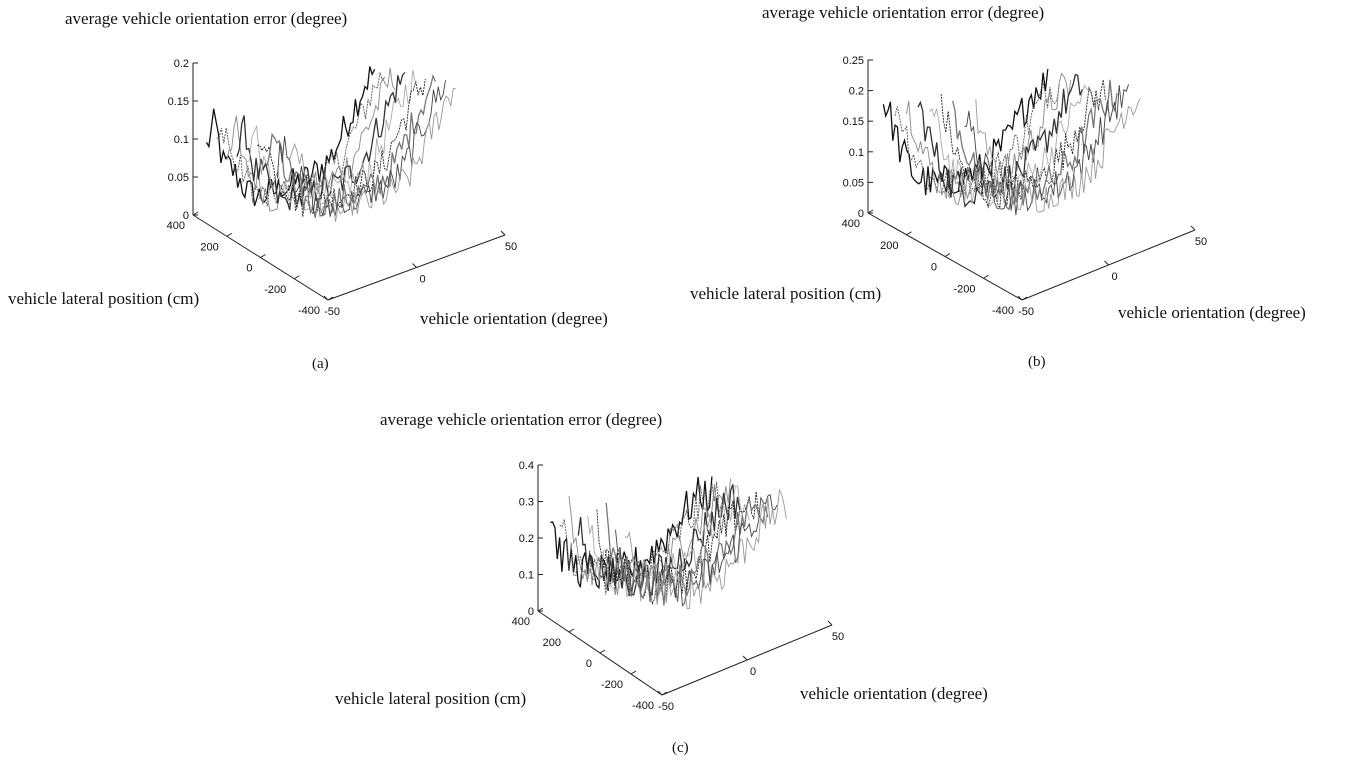 The height and width of the screenshot is (760, 1356). Describe the element at coordinates (320, 364) in the screenshot. I see `panel-a-caption: (a)` at that location.